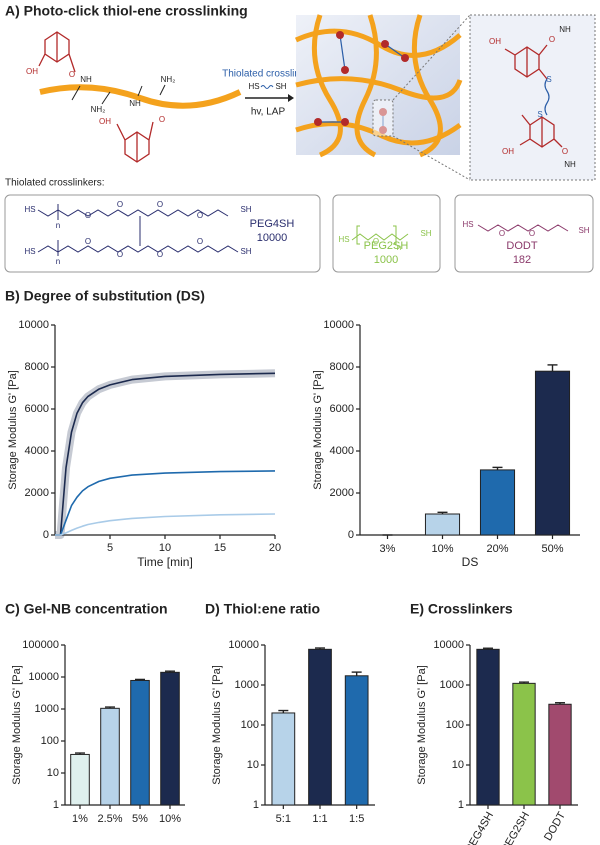 This screenshot has height=845, width=600. What do you see at coordinates (268, 74) in the screenshot?
I see `arrow-label: Thiolated crosslinker` at bounding box center [268, 74].